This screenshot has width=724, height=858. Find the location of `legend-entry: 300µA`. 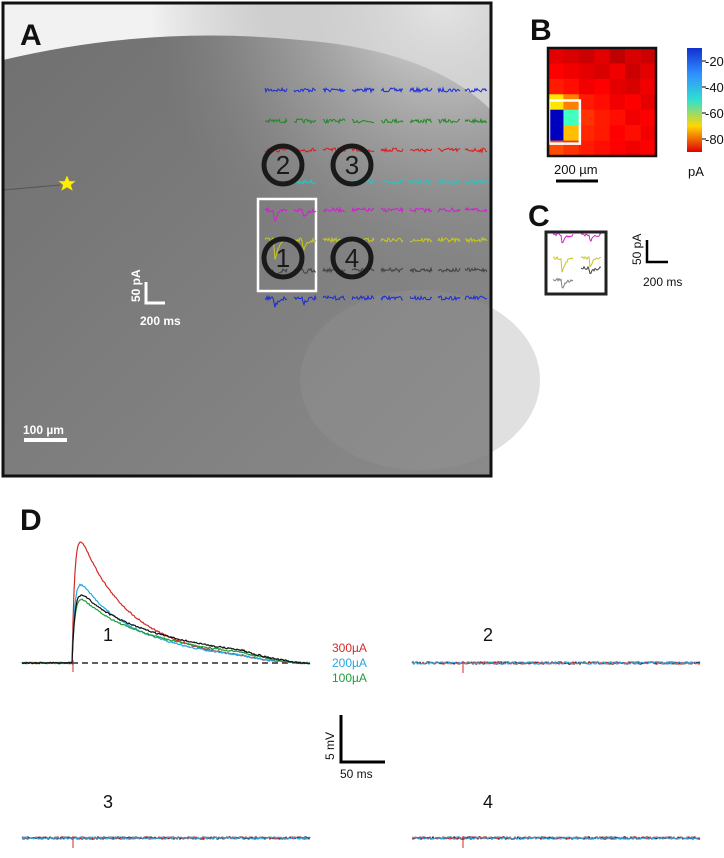

legend-entry: 300µA is located at coordinates (349, 648).